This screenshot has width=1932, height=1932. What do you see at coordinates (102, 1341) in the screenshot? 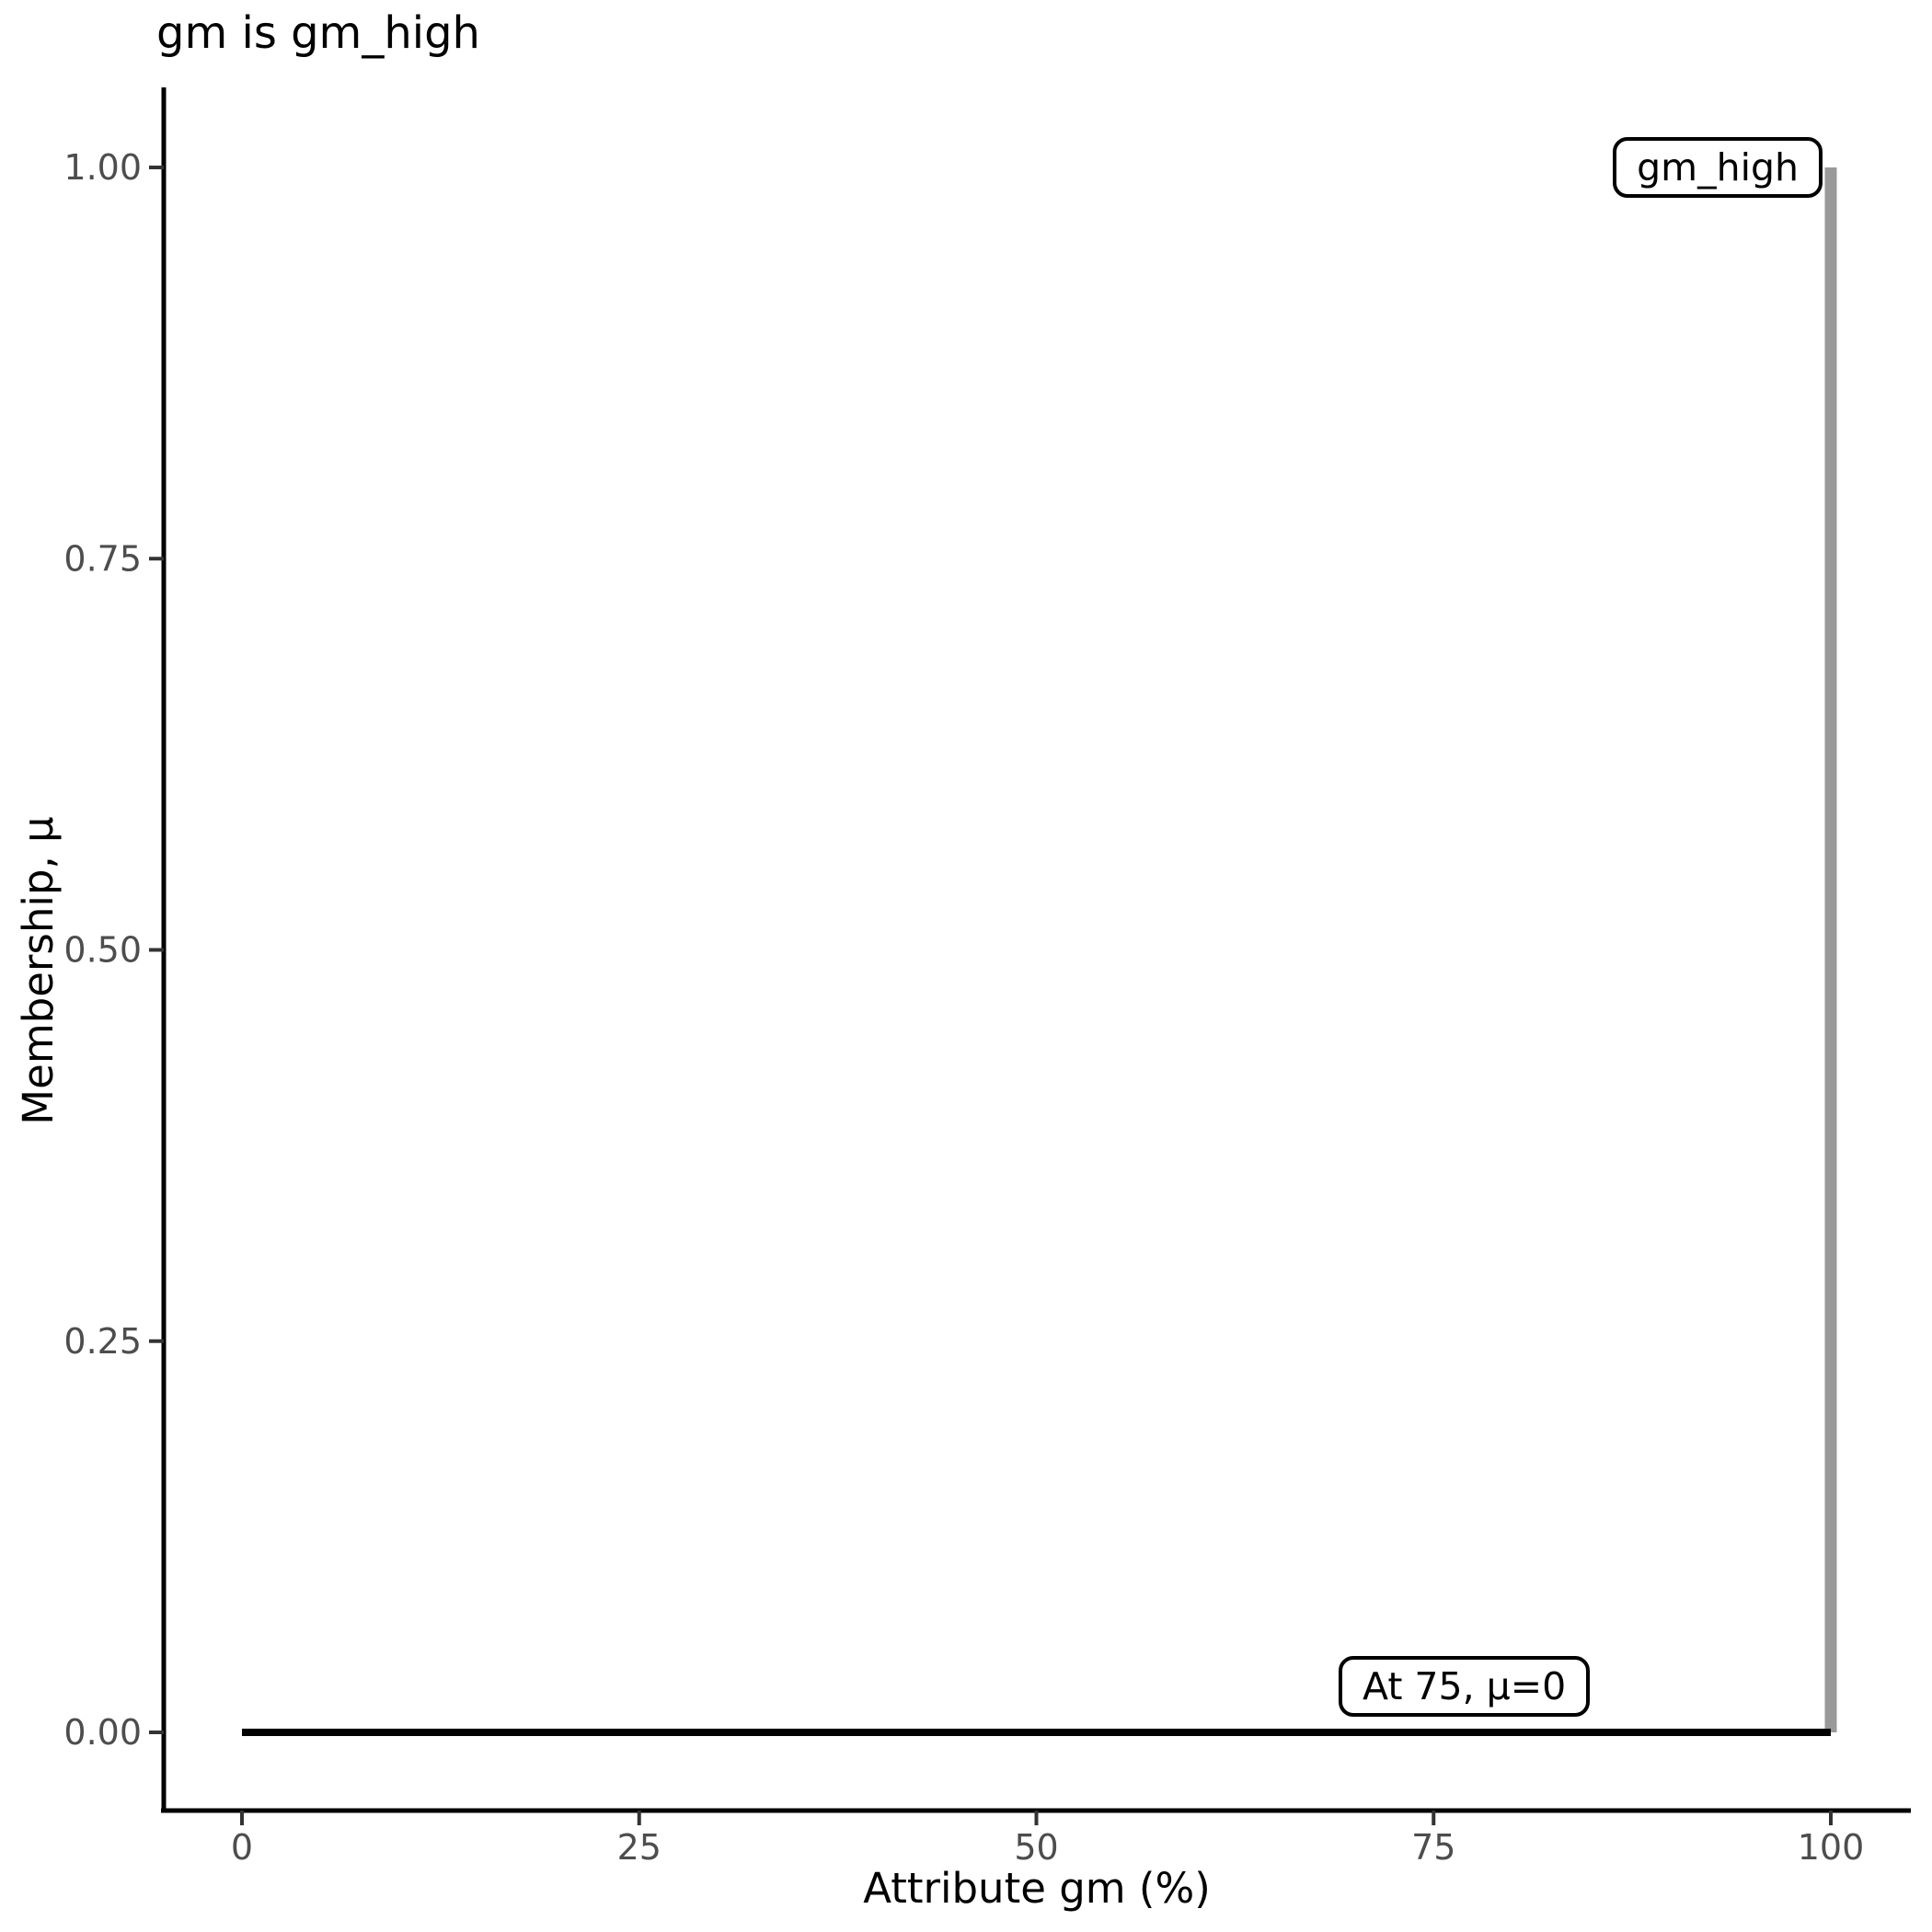
I see `y-tick-label: 0.25` at bounding box center [102, 1341].